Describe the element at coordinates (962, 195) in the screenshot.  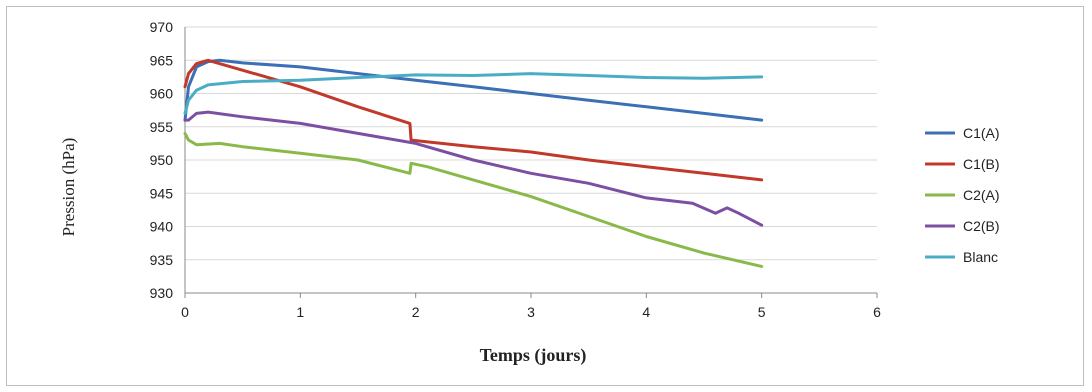
I see `legend: C1(A) C1(B) C2(A) C2(B) Blanc` at that location.